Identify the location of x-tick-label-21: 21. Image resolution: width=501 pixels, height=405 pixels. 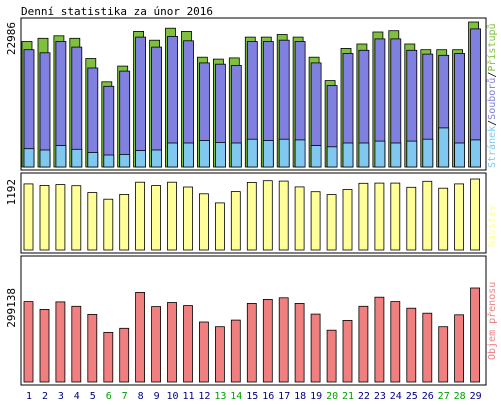
(348, 396).